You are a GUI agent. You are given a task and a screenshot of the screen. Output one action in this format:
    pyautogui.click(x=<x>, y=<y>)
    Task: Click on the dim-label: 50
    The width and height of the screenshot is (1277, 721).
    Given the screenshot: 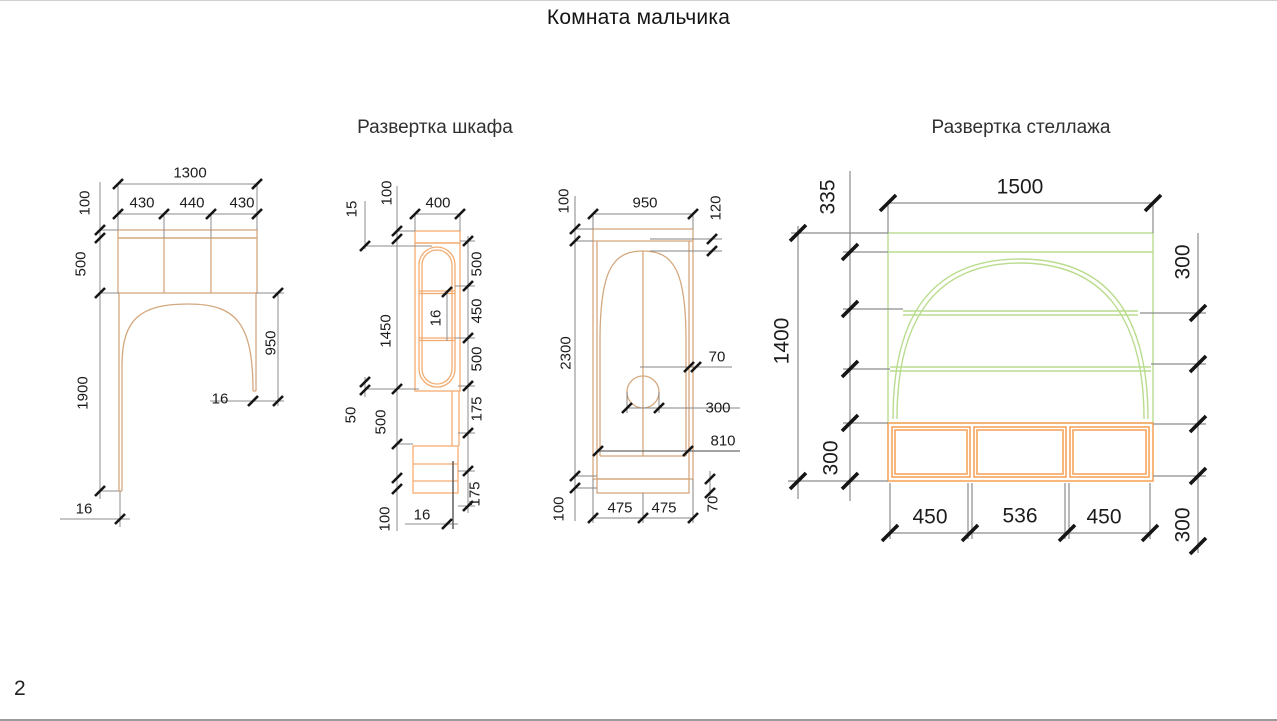 What is the action you would take?
    pyautogui.click(x=351, y=415)
    